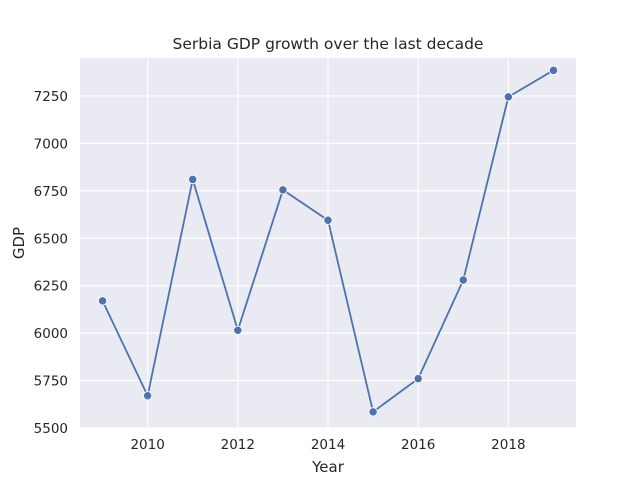  I want to click on x-tick-label: 2012, so click(238, 445).